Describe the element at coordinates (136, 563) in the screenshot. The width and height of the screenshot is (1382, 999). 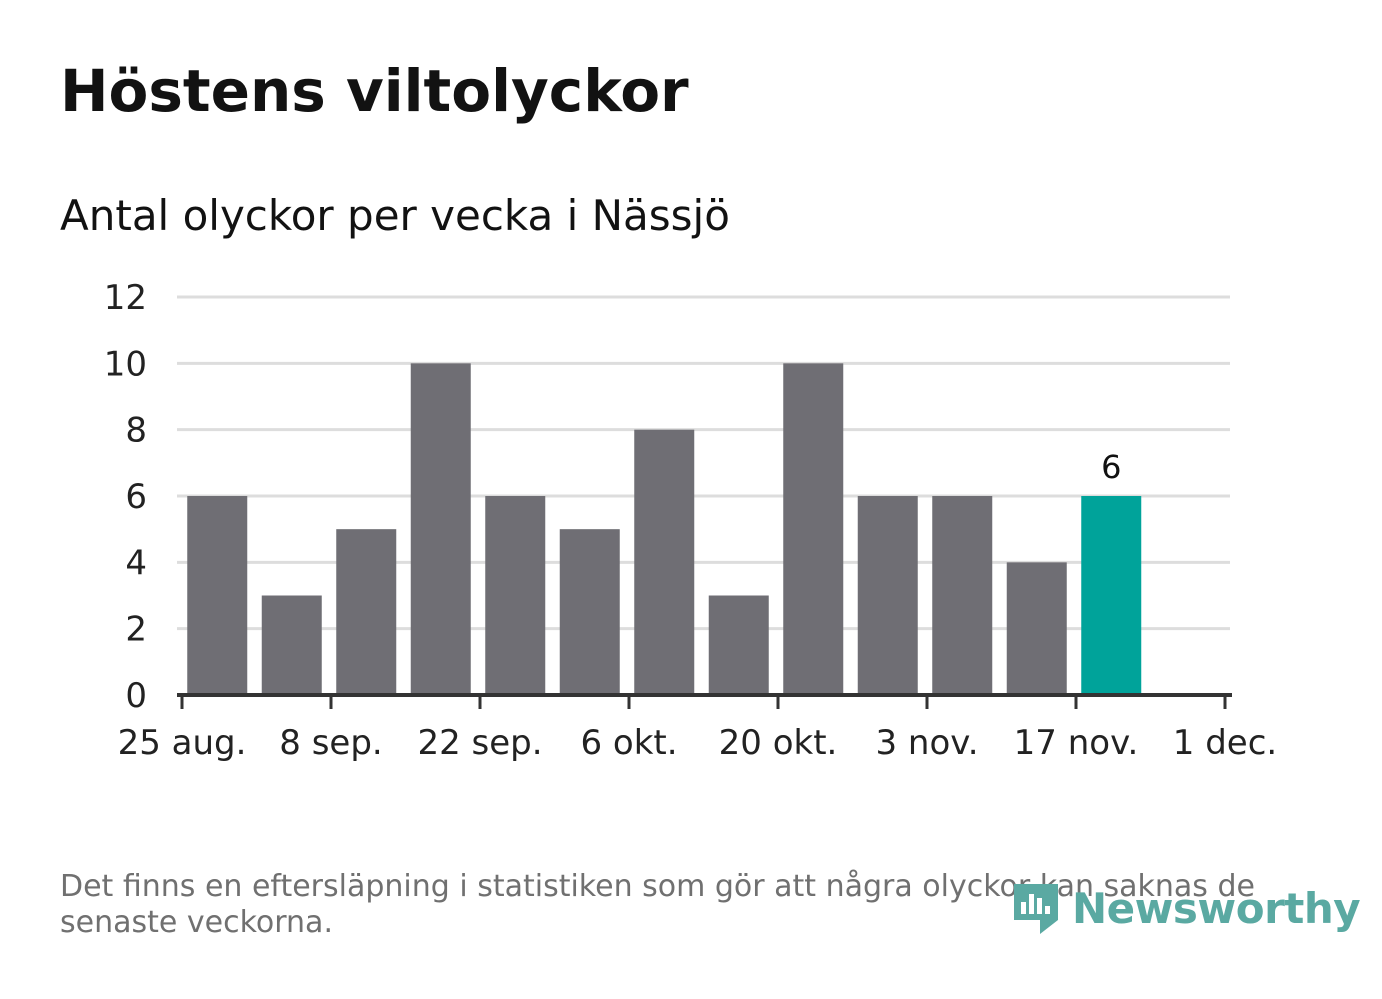
I see `y-tick-label: 4` at that location.